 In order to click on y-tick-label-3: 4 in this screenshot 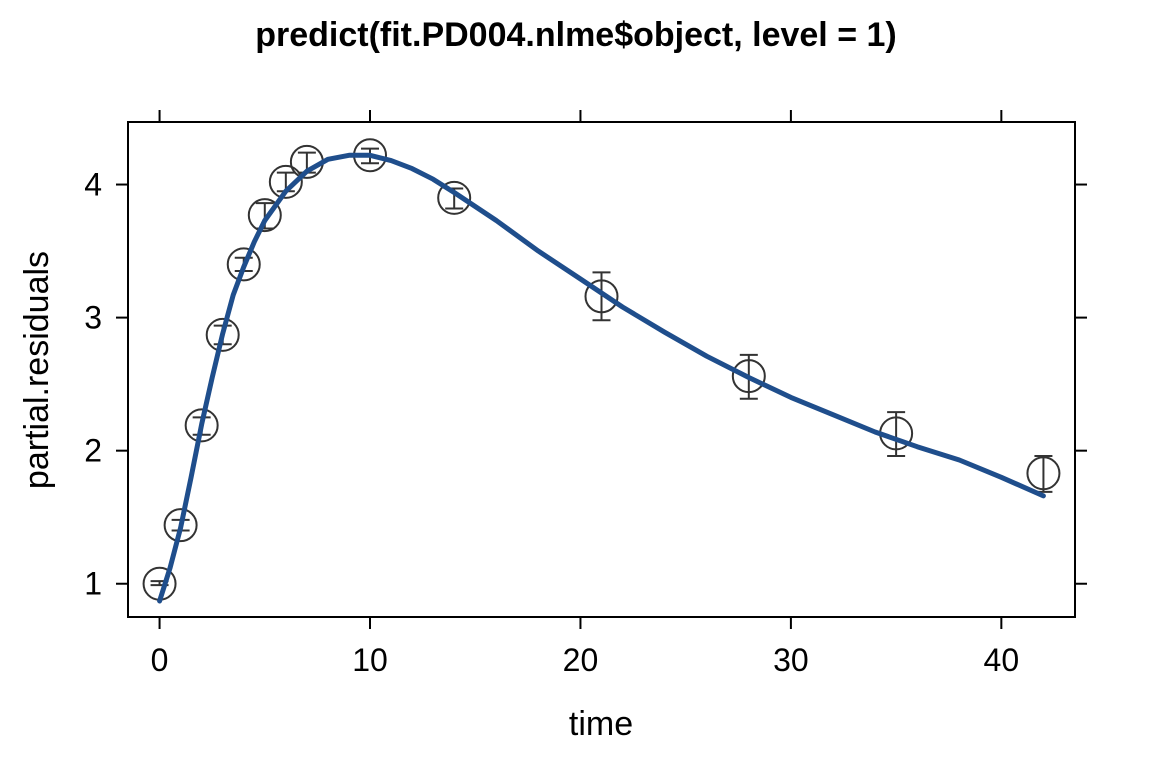, I will do `click(93, 185)`.